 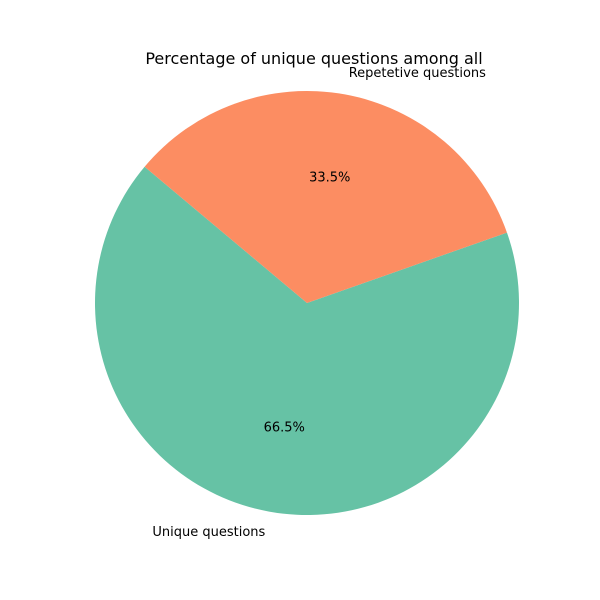 What do you see at coordinates (329, 177) in the screenshot?
I see `pct-label-repetetive-questions: 33.5%` at bounding box center [329, 177].